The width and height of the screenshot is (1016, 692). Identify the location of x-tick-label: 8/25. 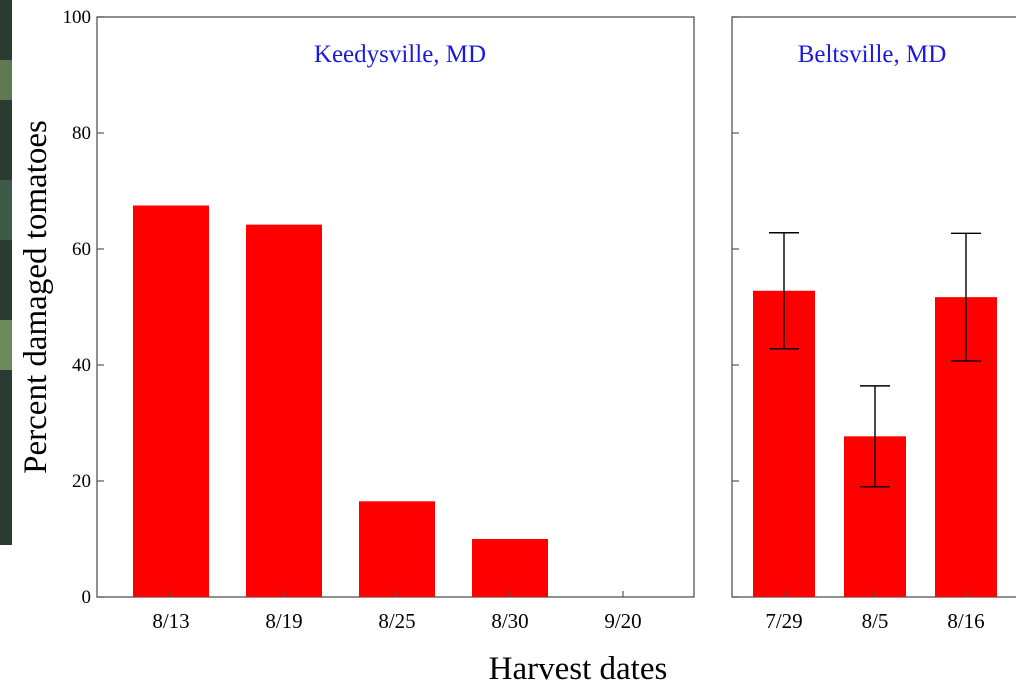
(396, 621).